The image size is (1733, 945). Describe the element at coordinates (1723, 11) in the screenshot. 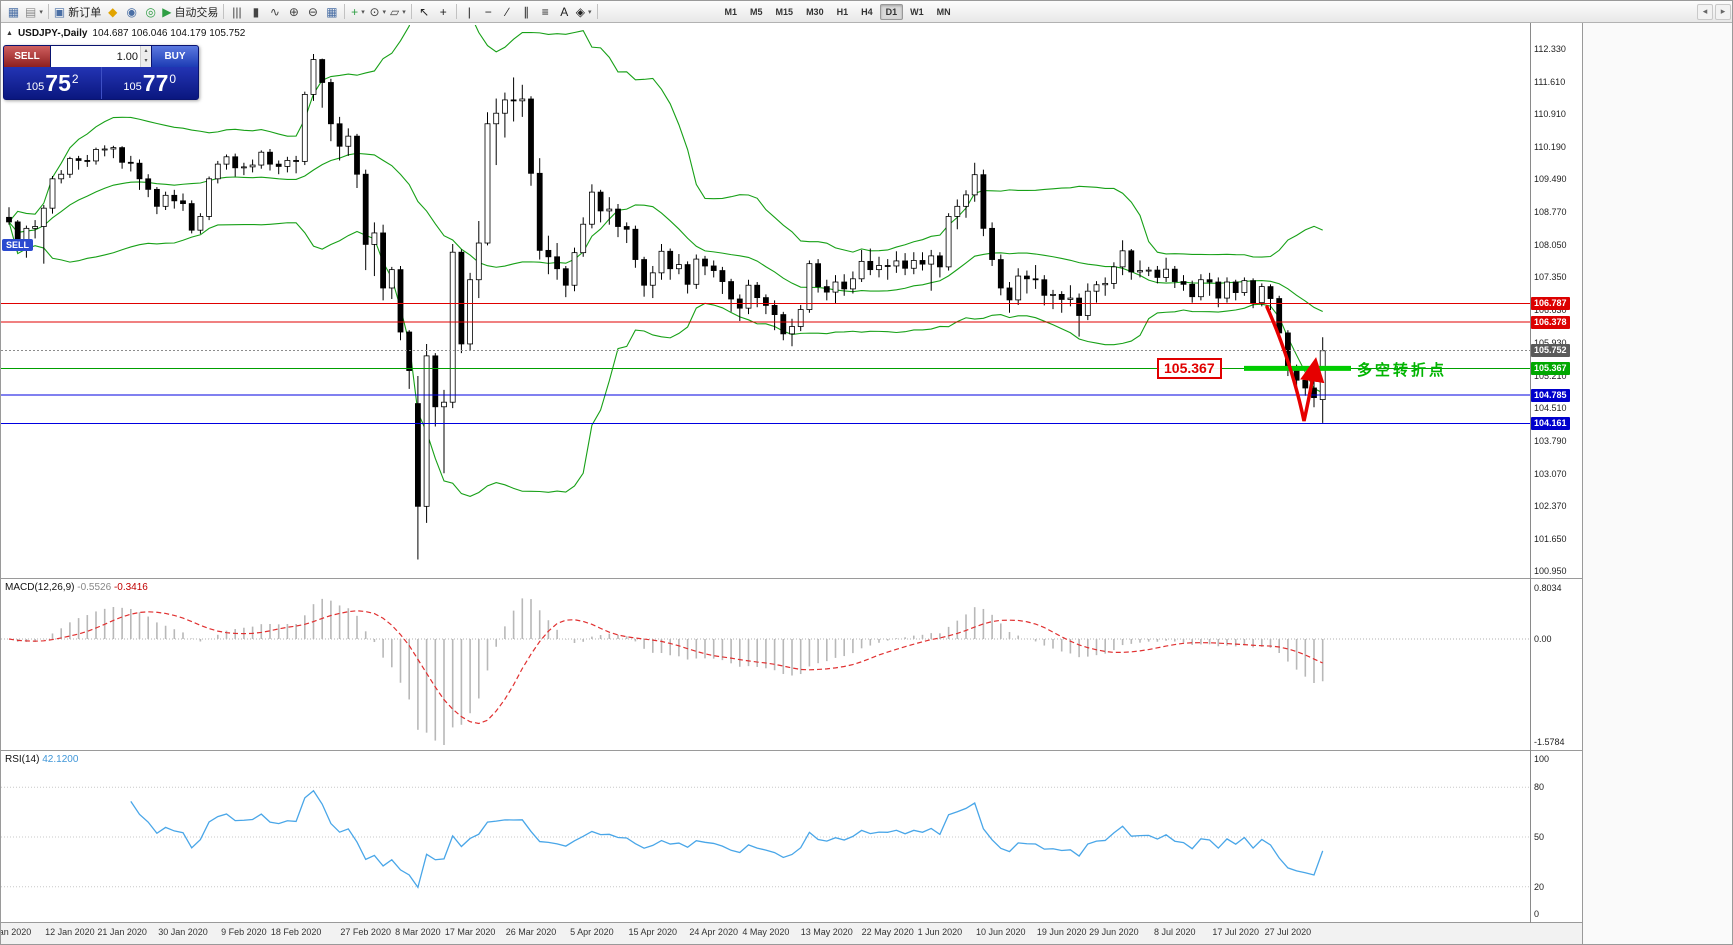

I see `toolbar-scroll-right-icon: ▸` at that location.